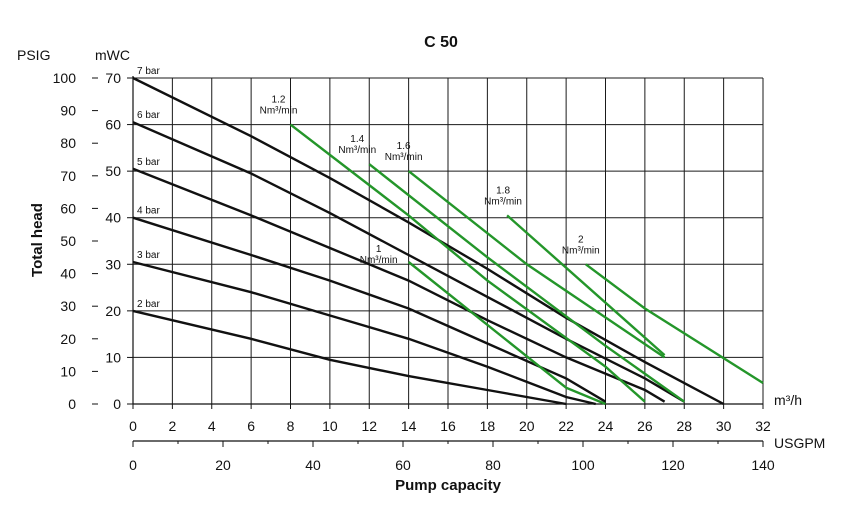 The image size is (859, 512). I want to click on psig-tick-label: 90, so click(68, 111).